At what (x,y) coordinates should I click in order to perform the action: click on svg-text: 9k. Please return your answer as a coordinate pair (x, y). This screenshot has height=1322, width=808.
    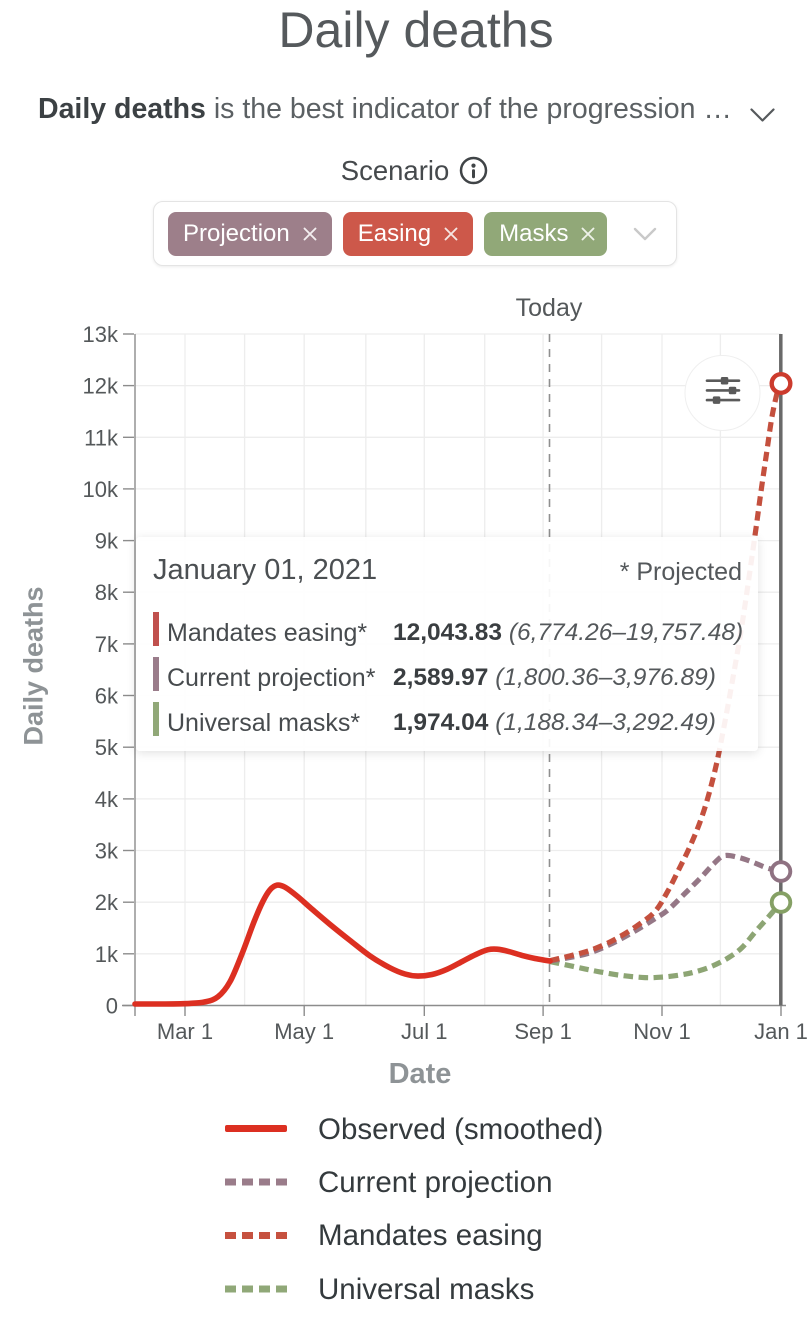
    Looking at the image, I should click on (107, 541).